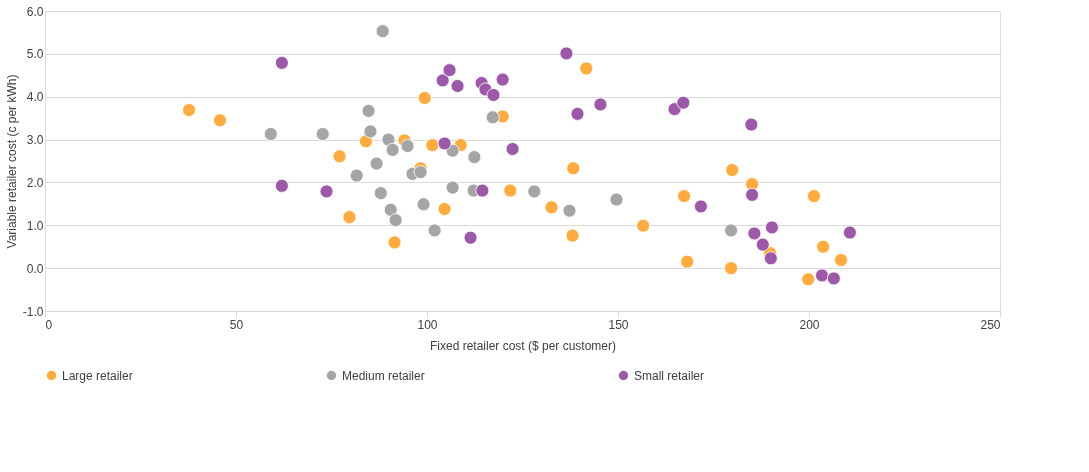 Image resolution: width=1089 pixels, height=472 pixels. What do you see at coordinates (97, 375) in the screenshot?
I see `legend-label: Large retailer` at bounding box center [97, 375].